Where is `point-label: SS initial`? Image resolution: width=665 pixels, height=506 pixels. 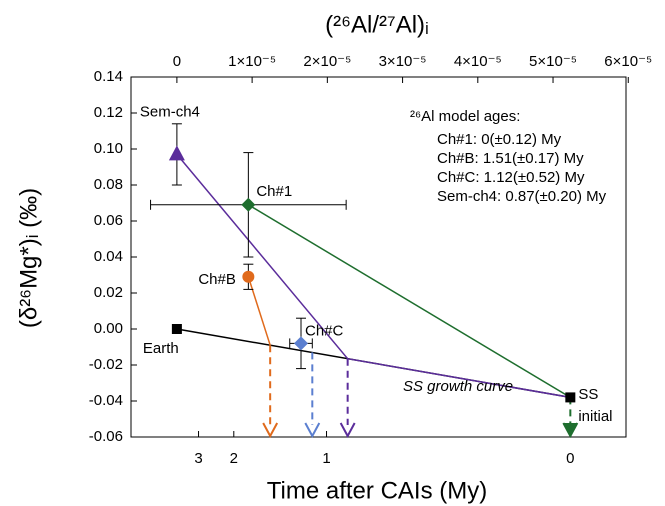
point-label: SS initial is located at coordinates (595, 406).